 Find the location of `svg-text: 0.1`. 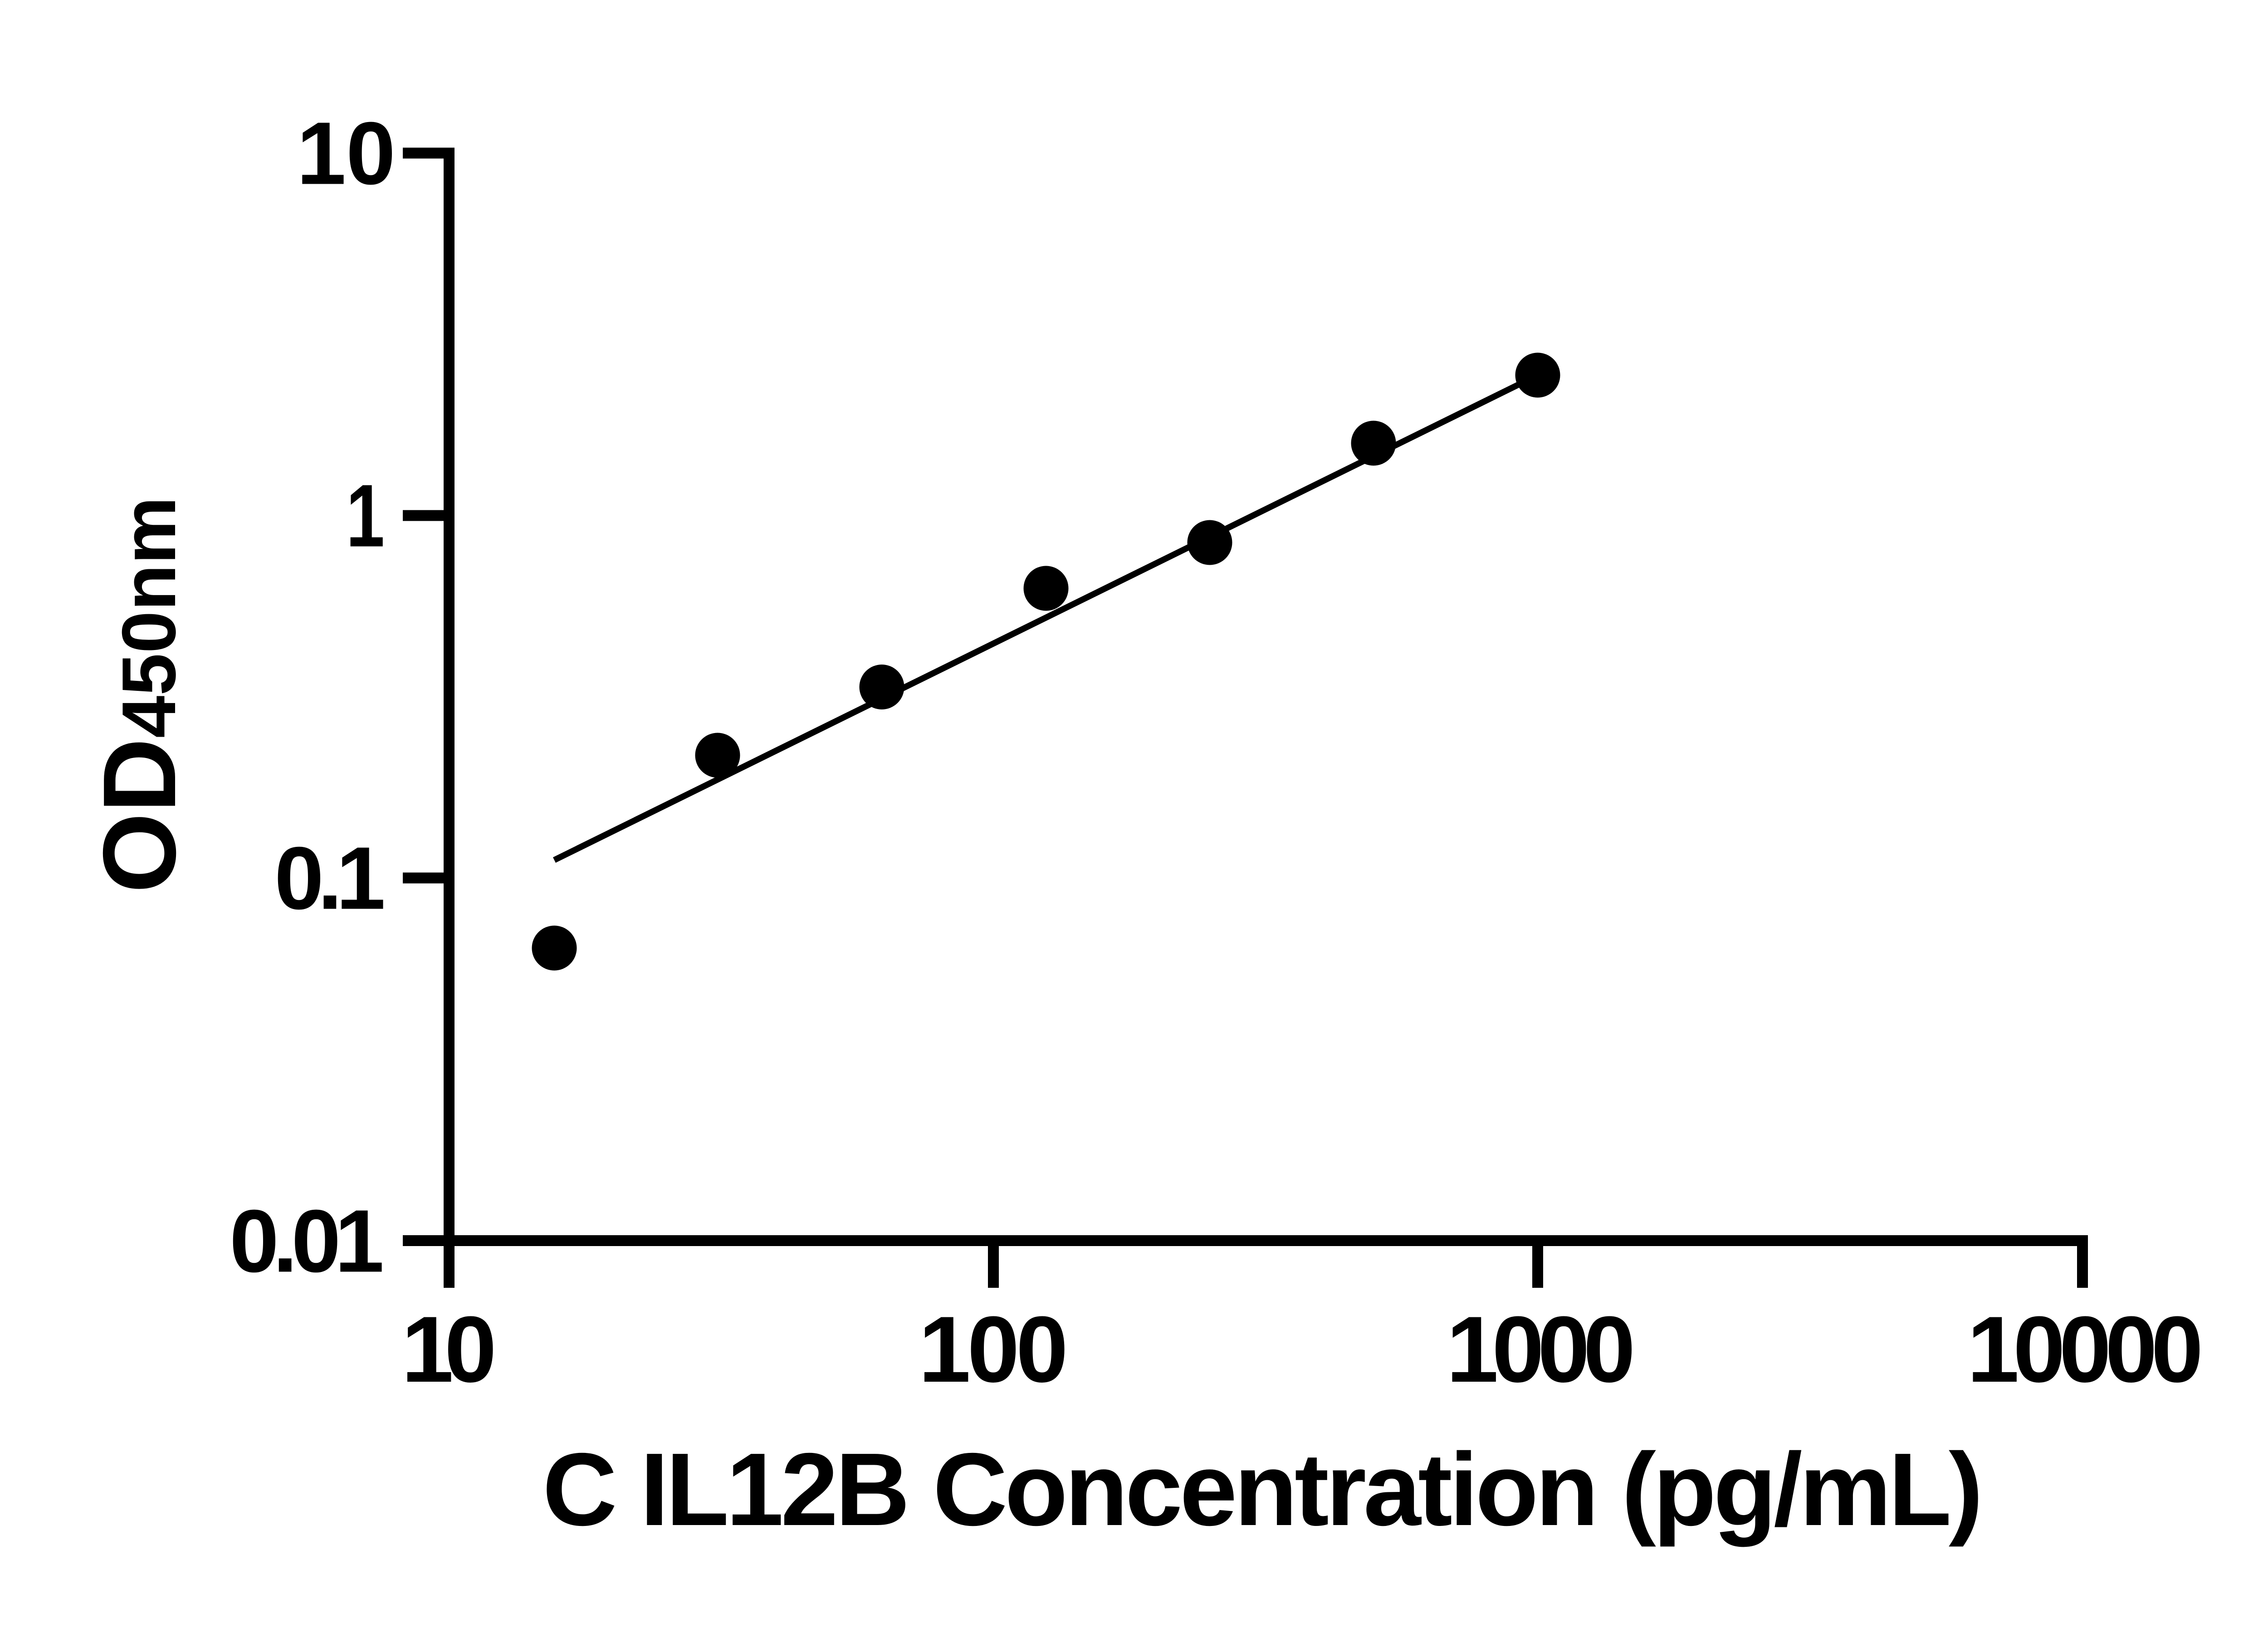

svg-text: 0.1 is located at coordinates (330, 878).